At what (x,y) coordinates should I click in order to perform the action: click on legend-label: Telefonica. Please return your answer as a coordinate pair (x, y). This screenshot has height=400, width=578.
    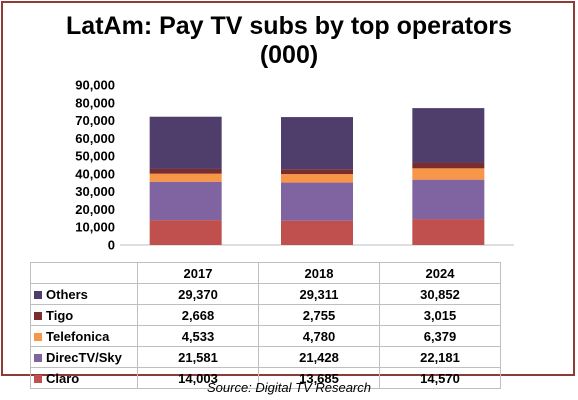
    Looking at the image, I should click on (78, 336).